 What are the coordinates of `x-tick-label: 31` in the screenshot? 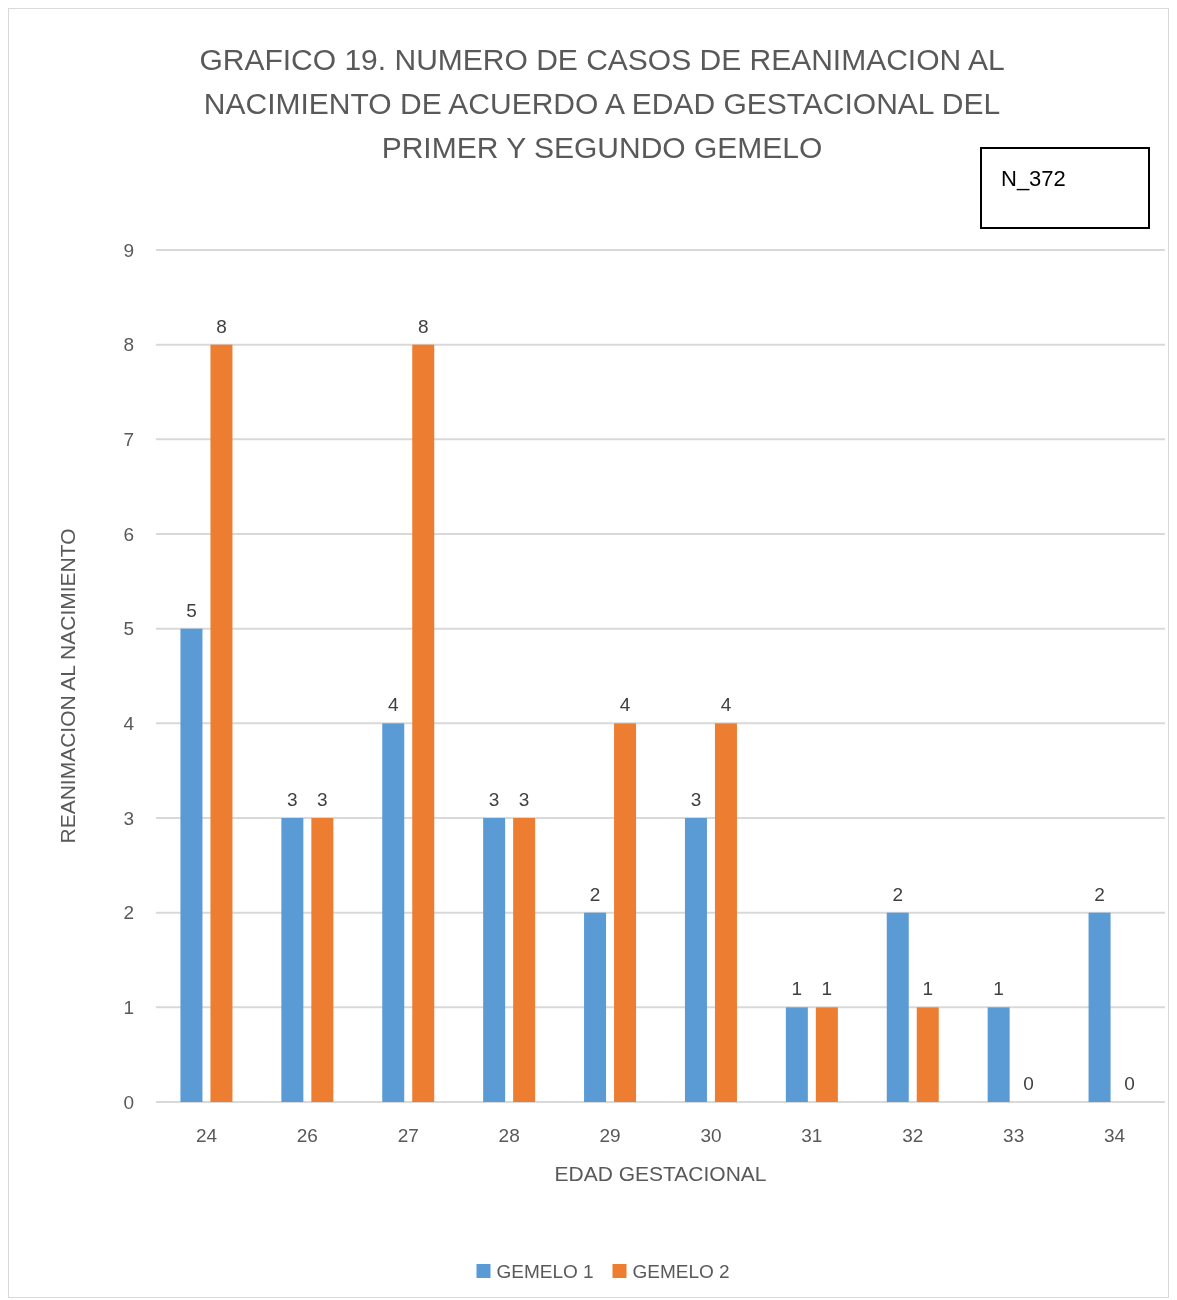 It's located at (812, 1135).